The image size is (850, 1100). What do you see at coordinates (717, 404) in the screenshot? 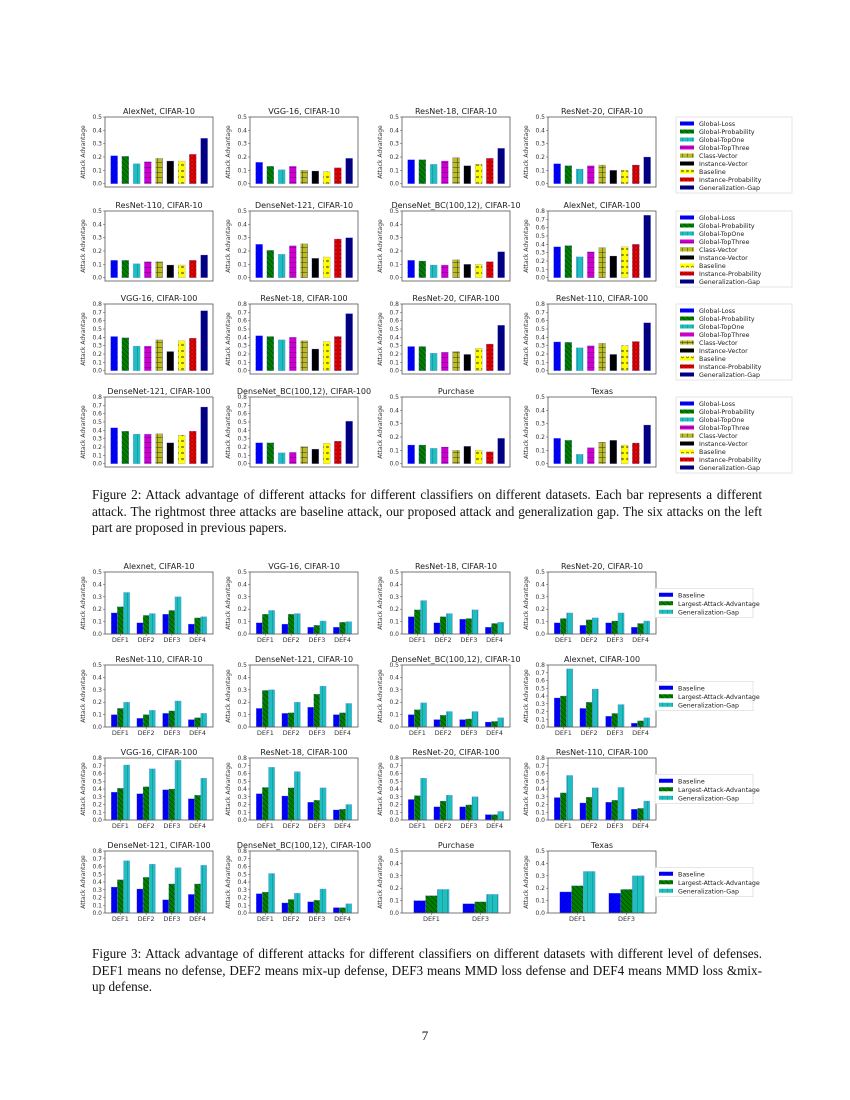
I see `legend-label: Global-Loss` at bounding box center [717, 404].